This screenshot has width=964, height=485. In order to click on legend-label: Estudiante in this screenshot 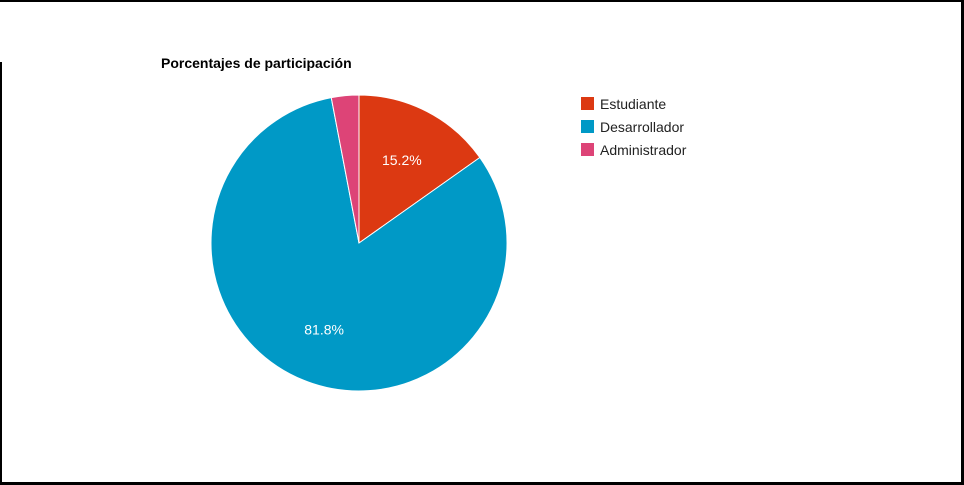, I will do `click(633, 103)`.